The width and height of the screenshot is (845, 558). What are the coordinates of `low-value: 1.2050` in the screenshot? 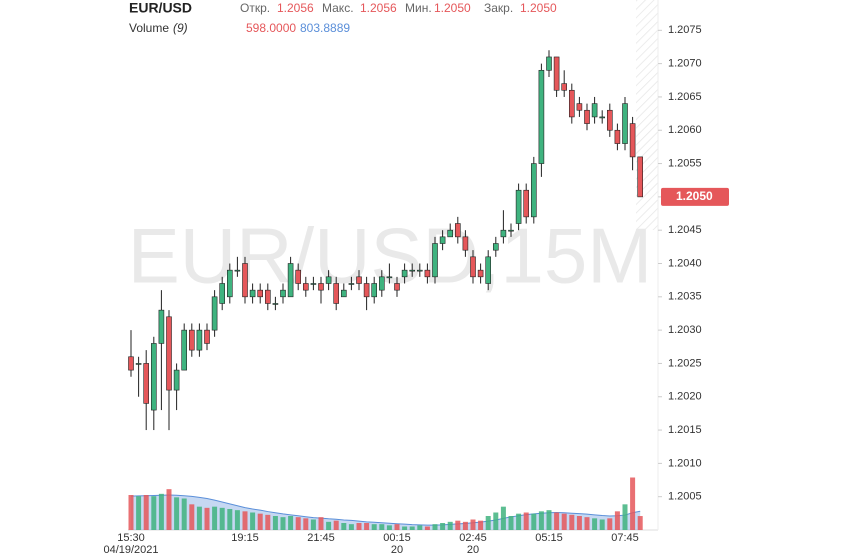 It's located at (452, 8).